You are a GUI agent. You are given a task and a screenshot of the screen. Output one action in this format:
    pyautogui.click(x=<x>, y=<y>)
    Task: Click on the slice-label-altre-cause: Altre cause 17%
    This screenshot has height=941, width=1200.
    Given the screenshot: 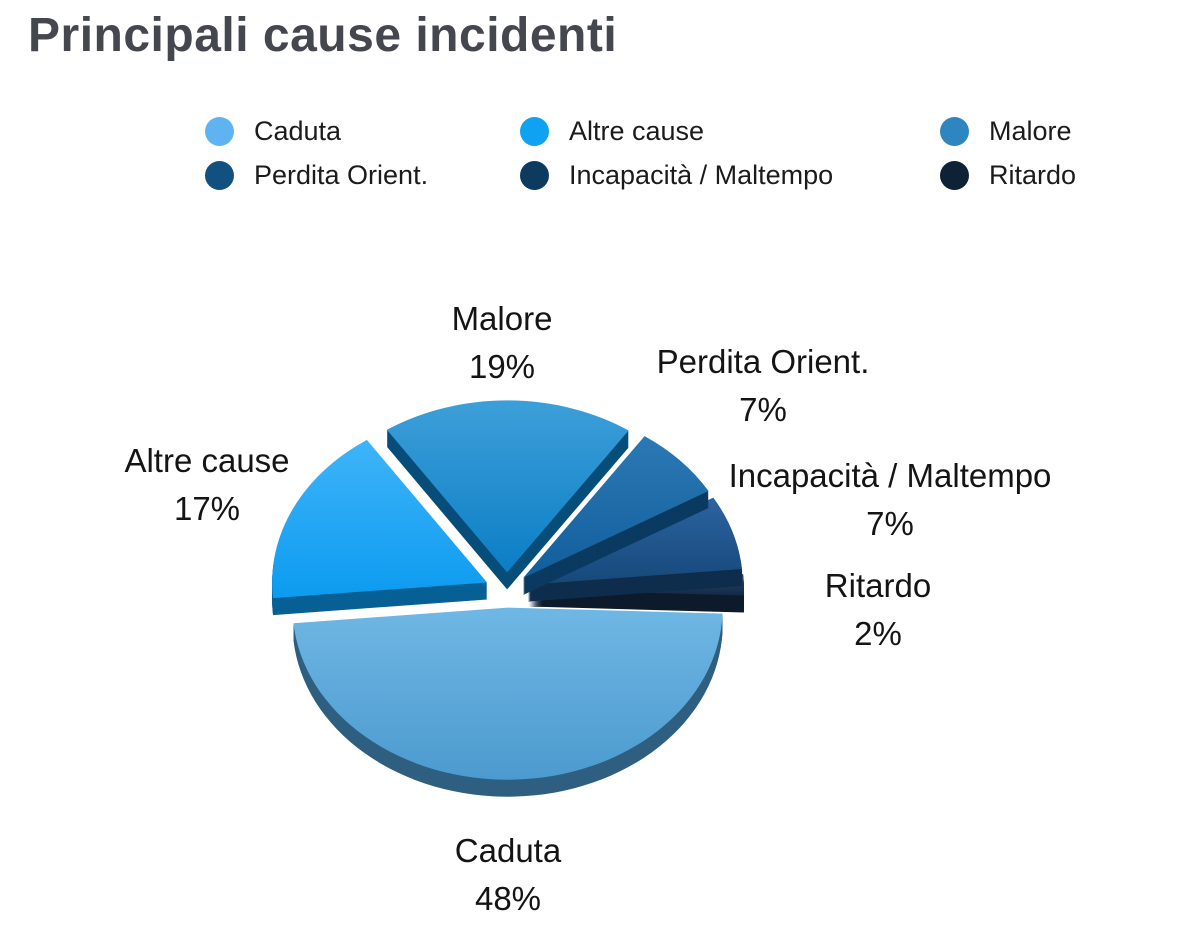 What is the action you would take?
    pyautogui.click(x=206, y=485)
    